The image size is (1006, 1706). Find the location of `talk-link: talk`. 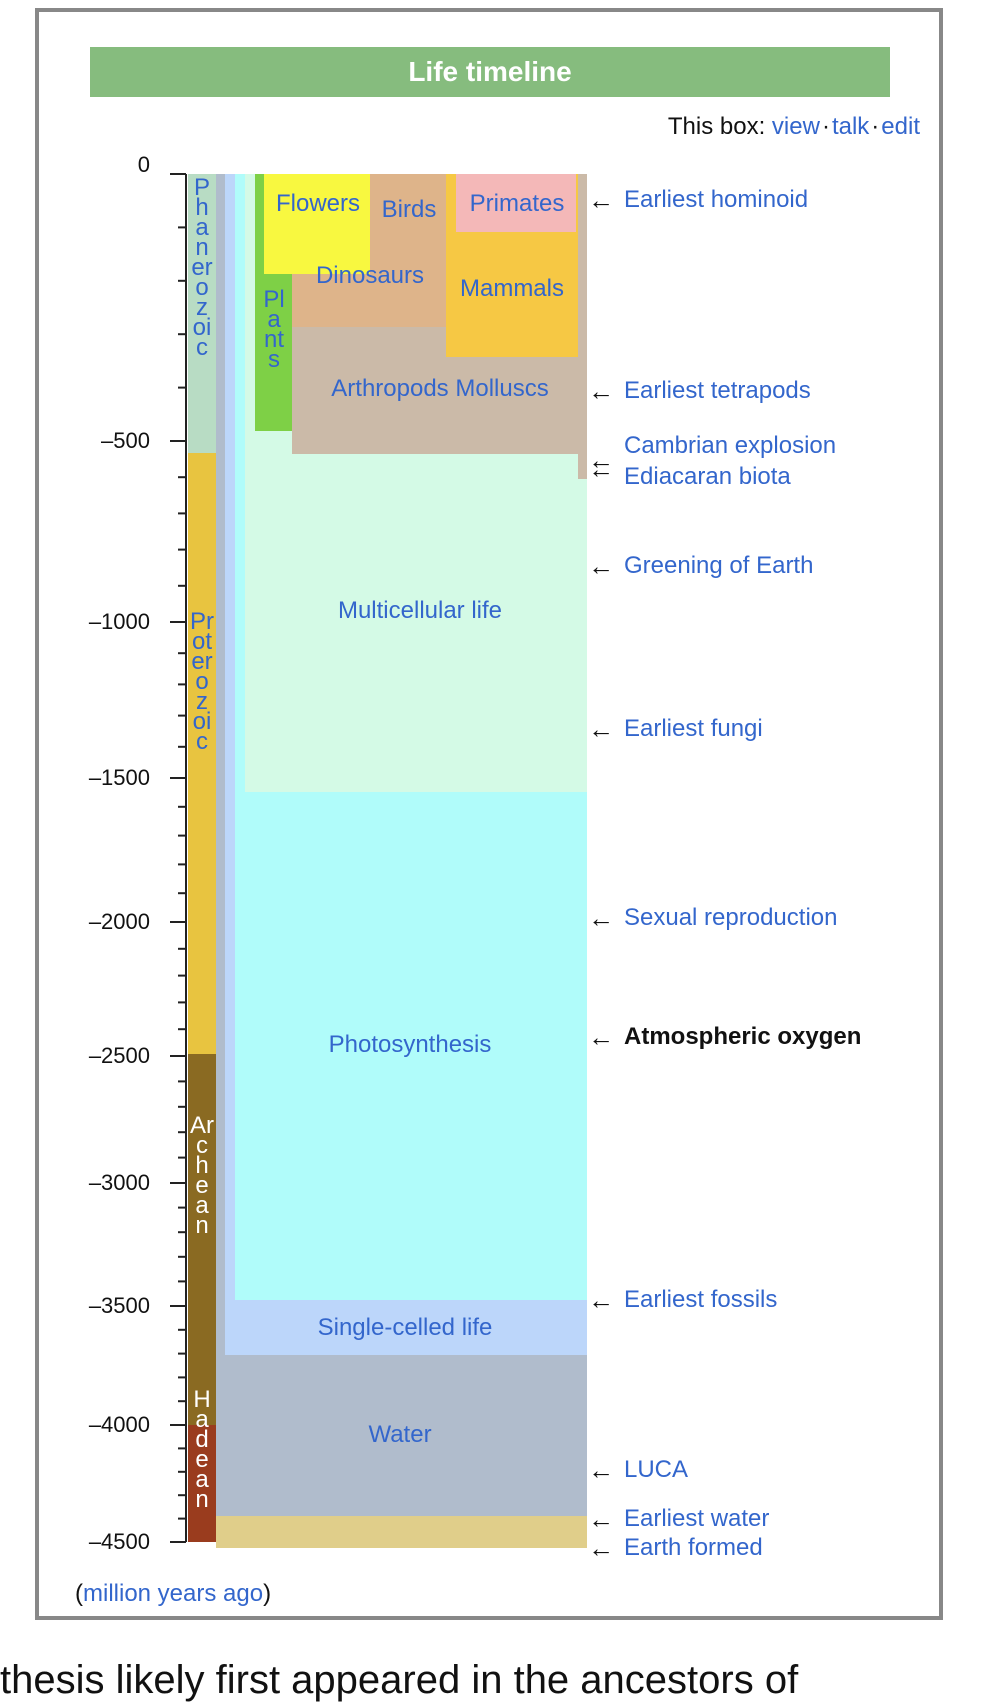

talk-link: talk is located at coordinates (850, 126).